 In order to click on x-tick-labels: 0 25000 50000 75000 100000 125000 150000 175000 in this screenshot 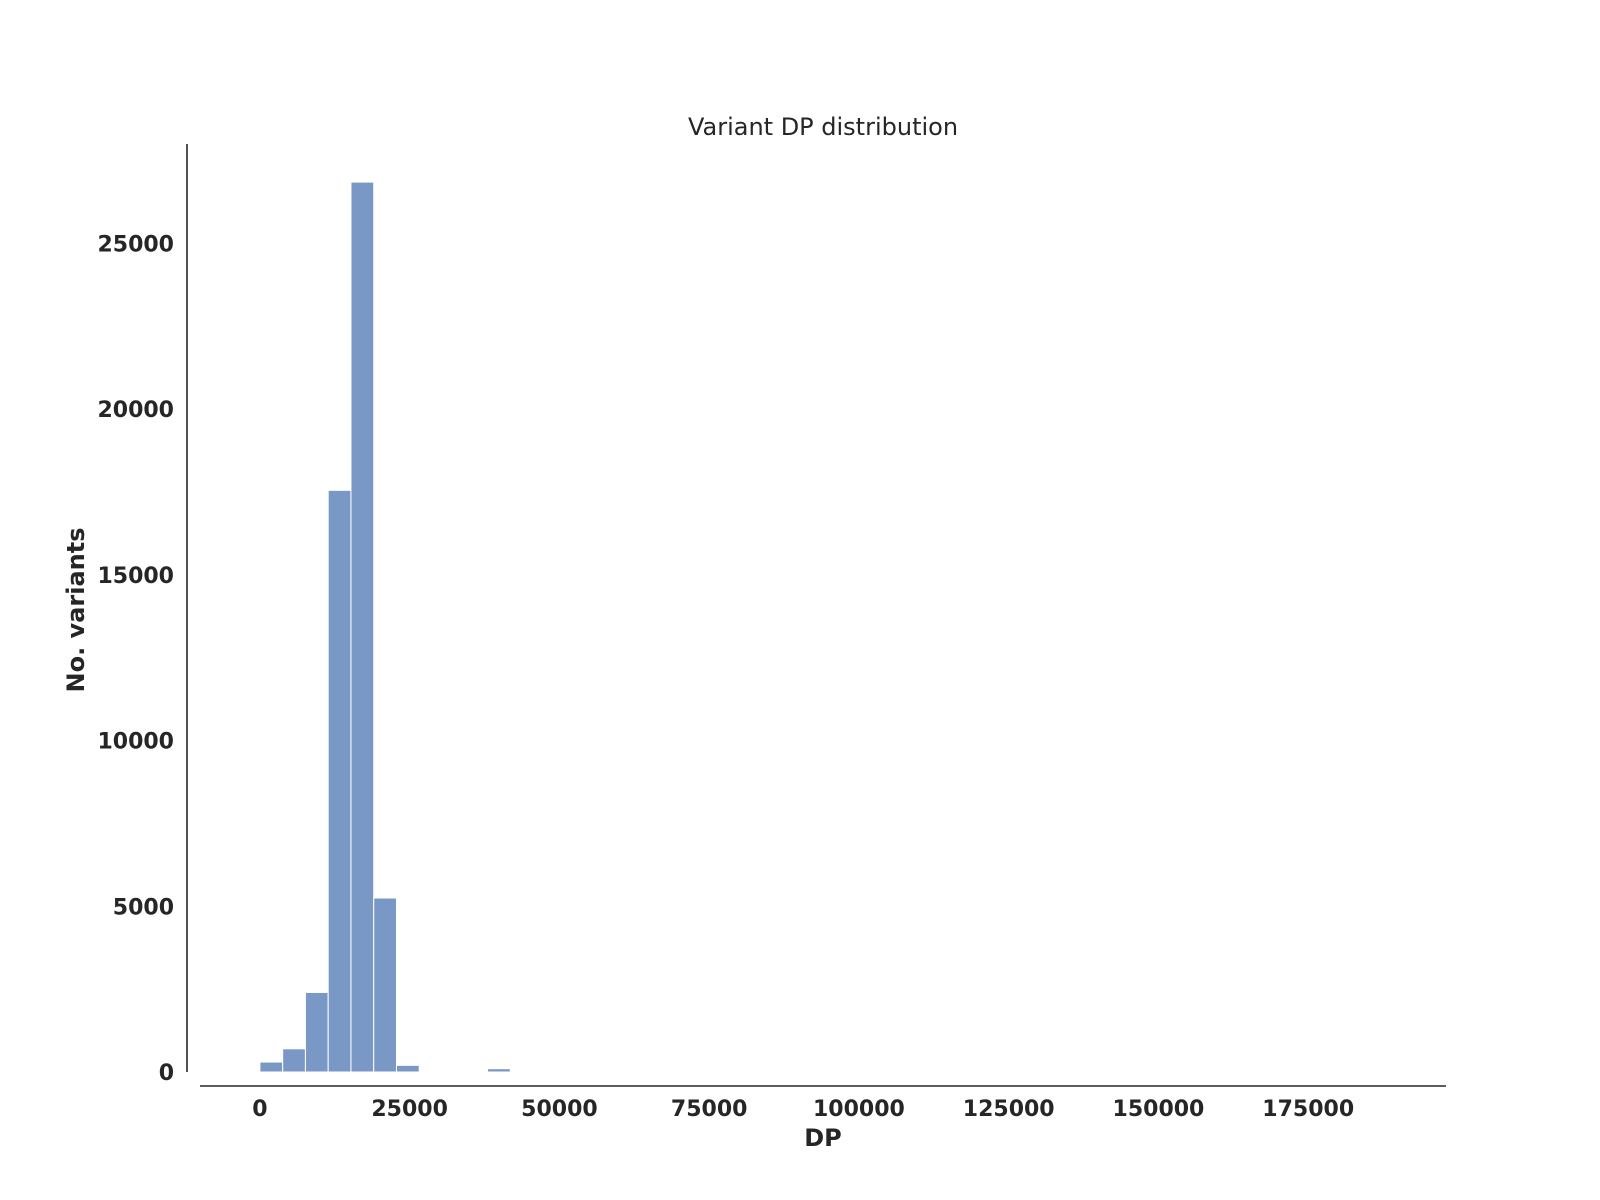, I will do `click(803, 1109)`.